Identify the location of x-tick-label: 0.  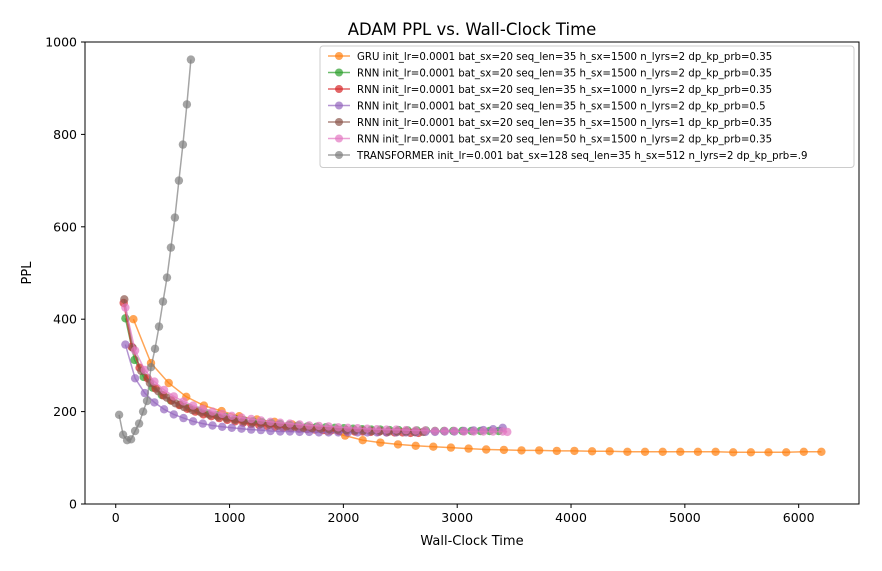
(116, 517).